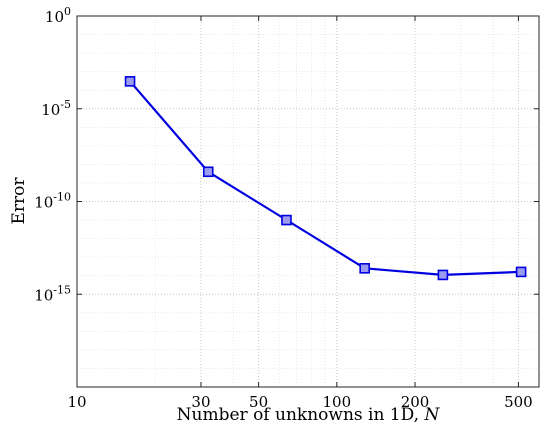 The image size is (550, 433). Describe the element at coordinates (518, 402) in the screenshot. I see `x-tick-label: 500` at that location.